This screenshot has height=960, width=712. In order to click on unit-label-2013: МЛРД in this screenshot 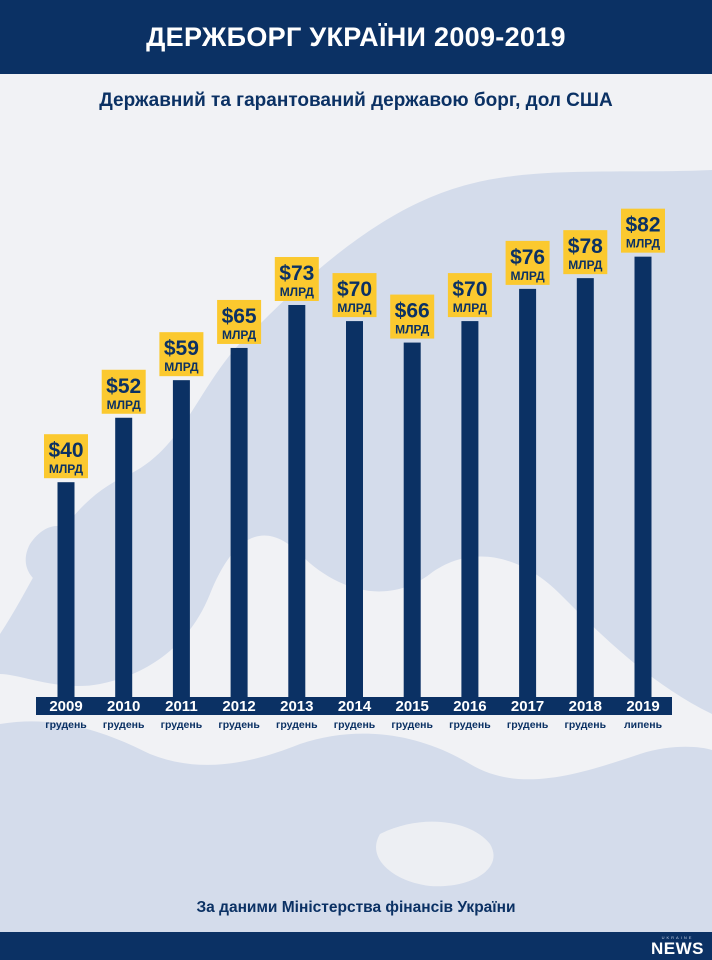, I will do `click(297, 292)`.